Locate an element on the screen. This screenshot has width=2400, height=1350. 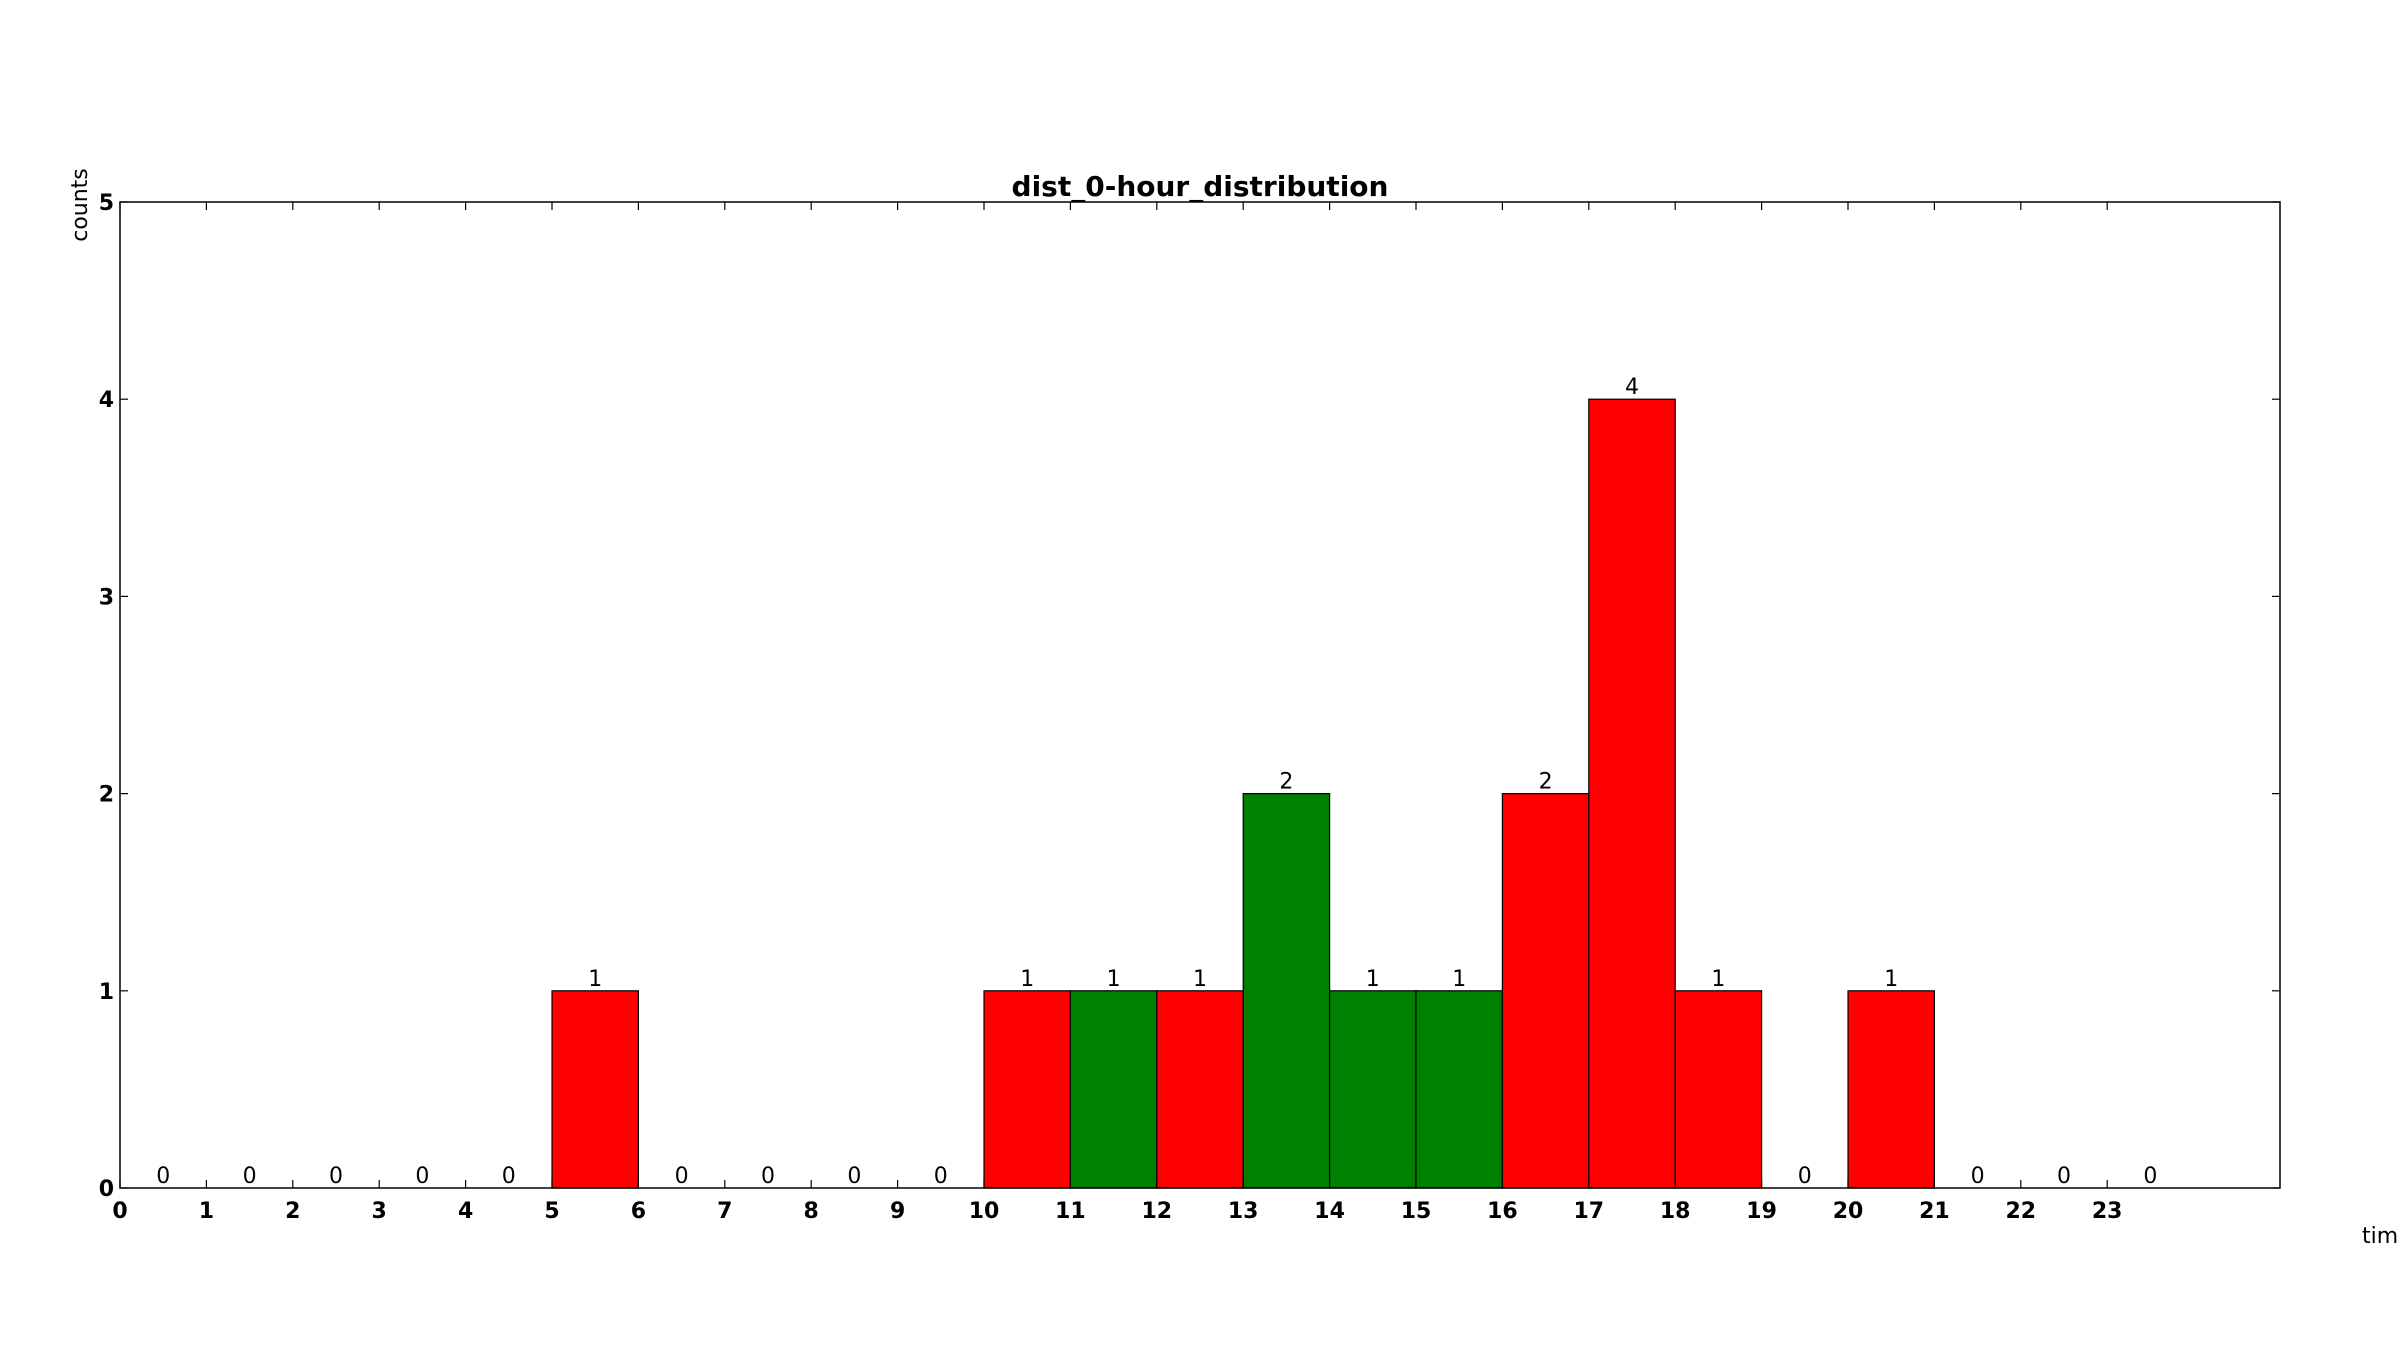
data-label-hour-20: 1 is located at coordinates (1891, 979).